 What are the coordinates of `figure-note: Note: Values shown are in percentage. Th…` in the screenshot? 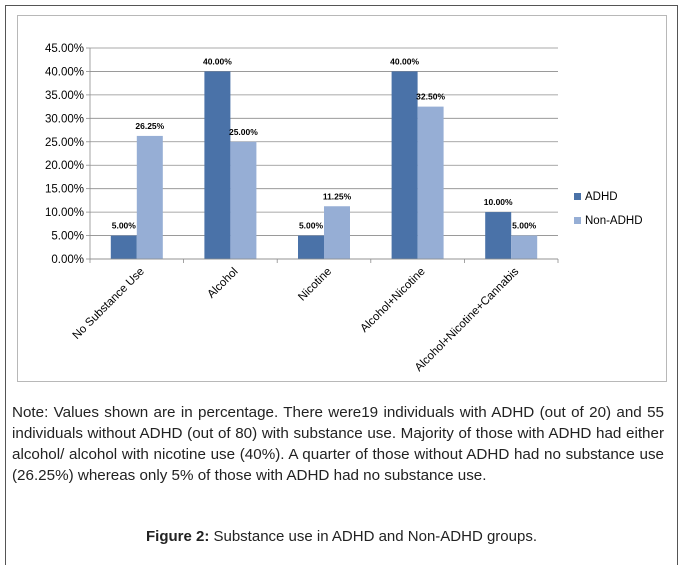 It's located at (338, 444).